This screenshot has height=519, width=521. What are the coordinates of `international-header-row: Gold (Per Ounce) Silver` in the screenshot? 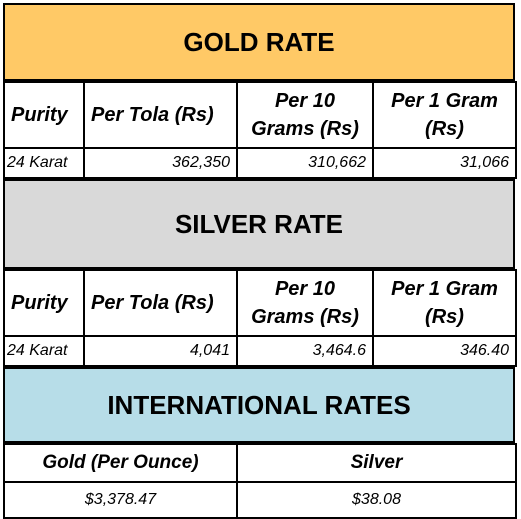 It's located at (260, 463).